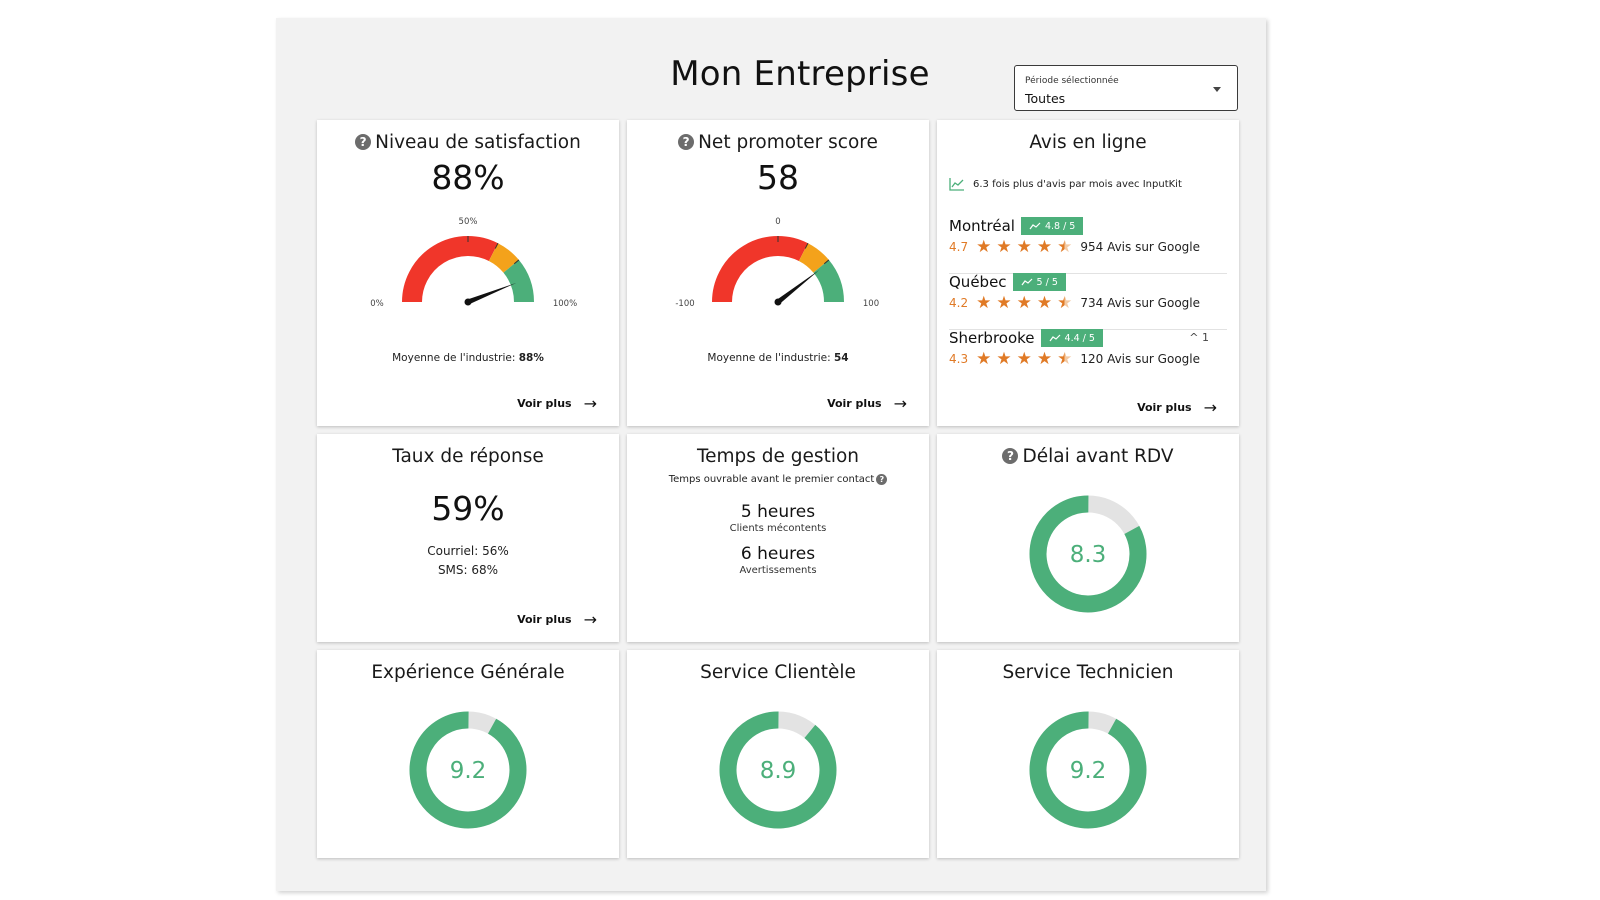 Image resolution: width=1600 pixels, height=900 pixels. Describe the element at coordinates (956, 184) in the screenshot. I see `trend-chart-icon` at that location.